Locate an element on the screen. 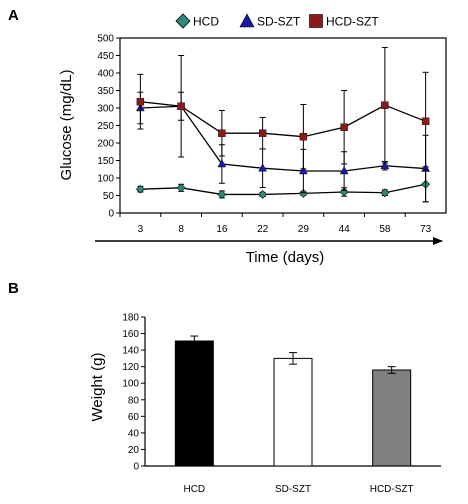  y-tick-label: 50 is located at coordinates (109, 196).